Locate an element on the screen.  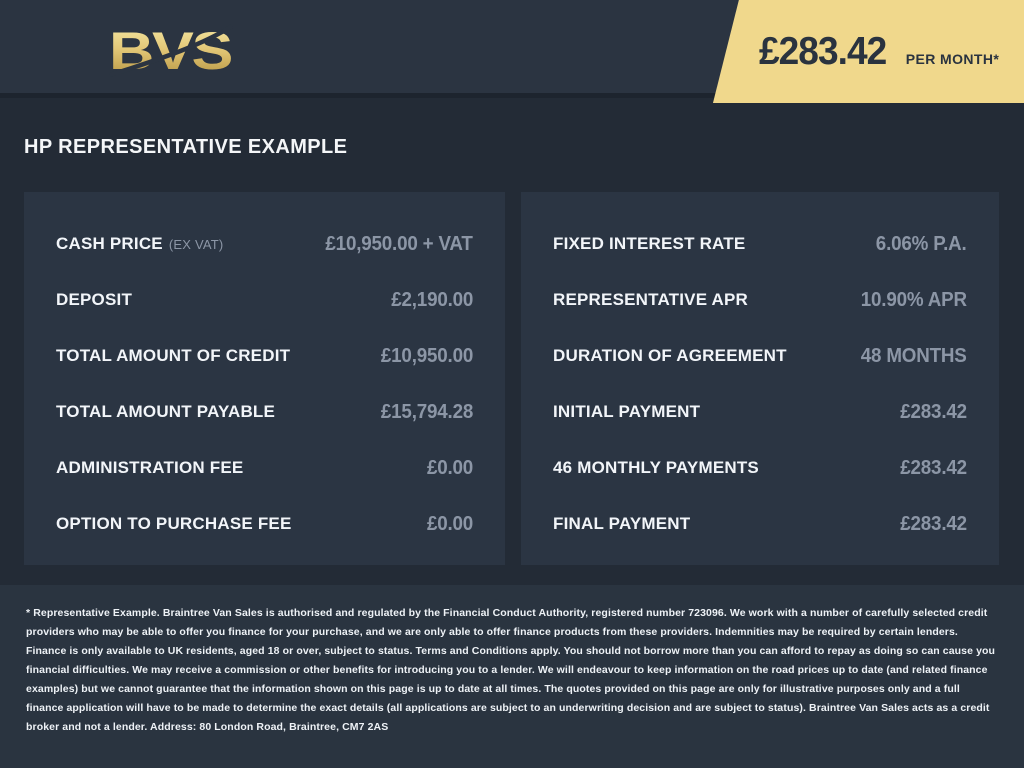
row-value: 48 MONTHS is located at coordinates (914, 355).